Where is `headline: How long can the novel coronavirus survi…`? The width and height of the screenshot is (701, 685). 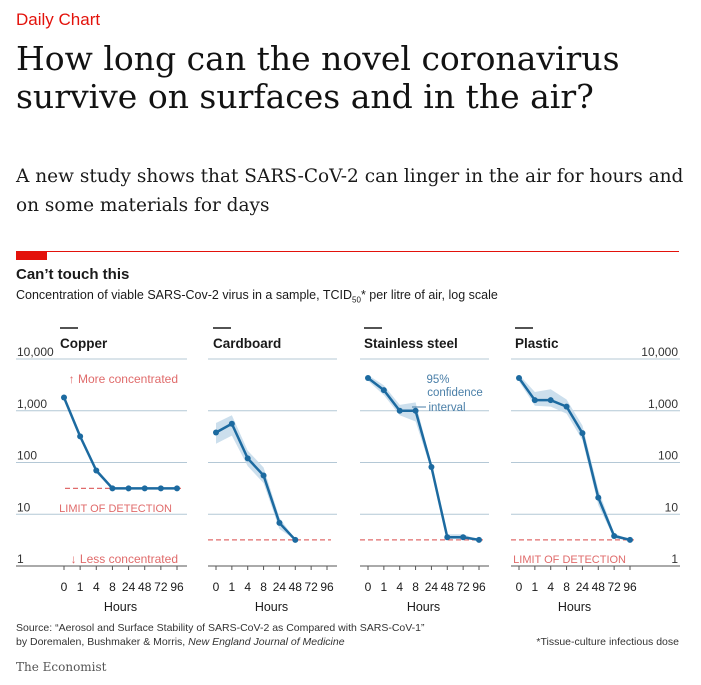
headline: How long can the novel coronavirus survi… is located at coordinates (318, 77).